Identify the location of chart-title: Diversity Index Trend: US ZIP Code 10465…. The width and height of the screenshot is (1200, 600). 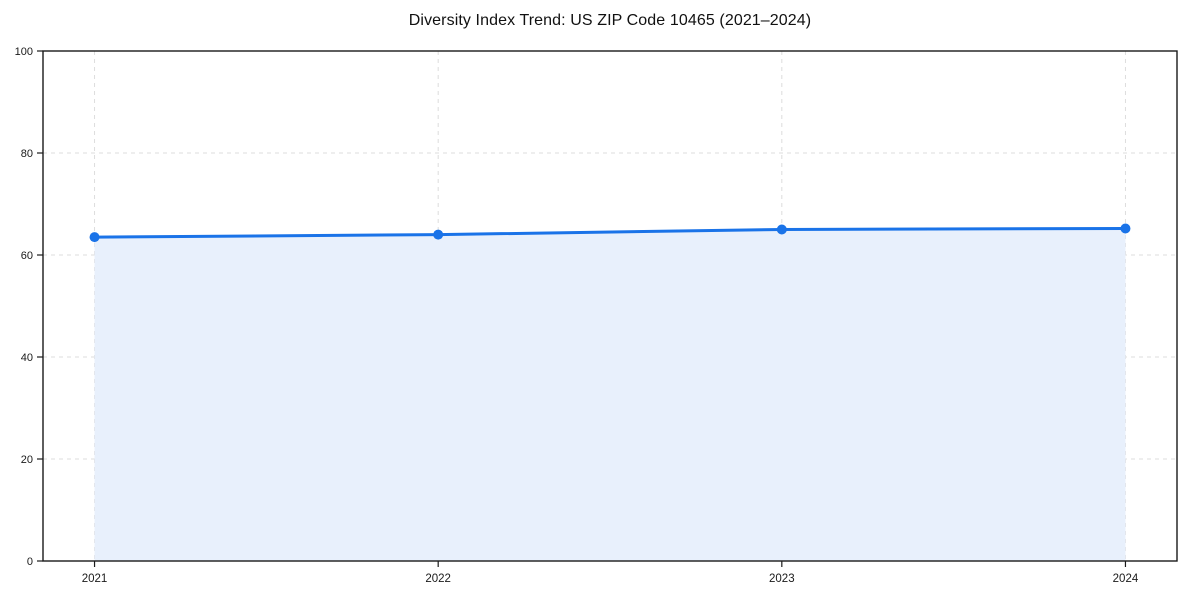
(610, 20).